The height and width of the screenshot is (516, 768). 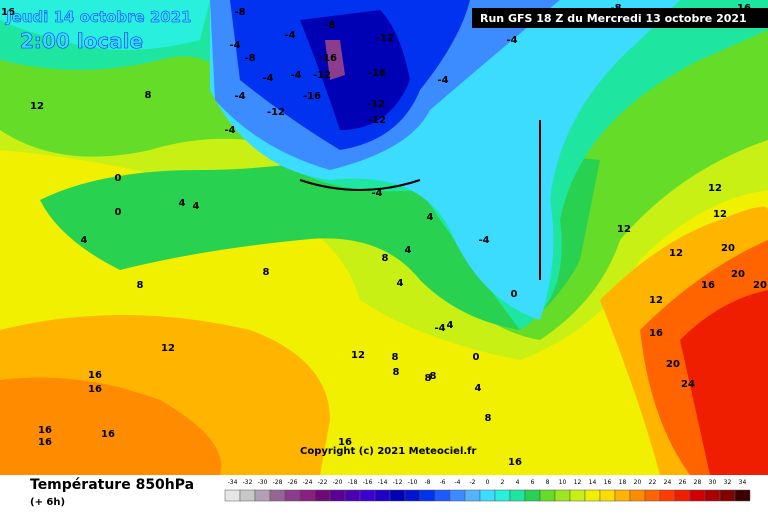 What do you see at coordinates (638, 482) in the screenshot?
I see `colorbar-tick-label: 20` at bounding box center [638, 482].